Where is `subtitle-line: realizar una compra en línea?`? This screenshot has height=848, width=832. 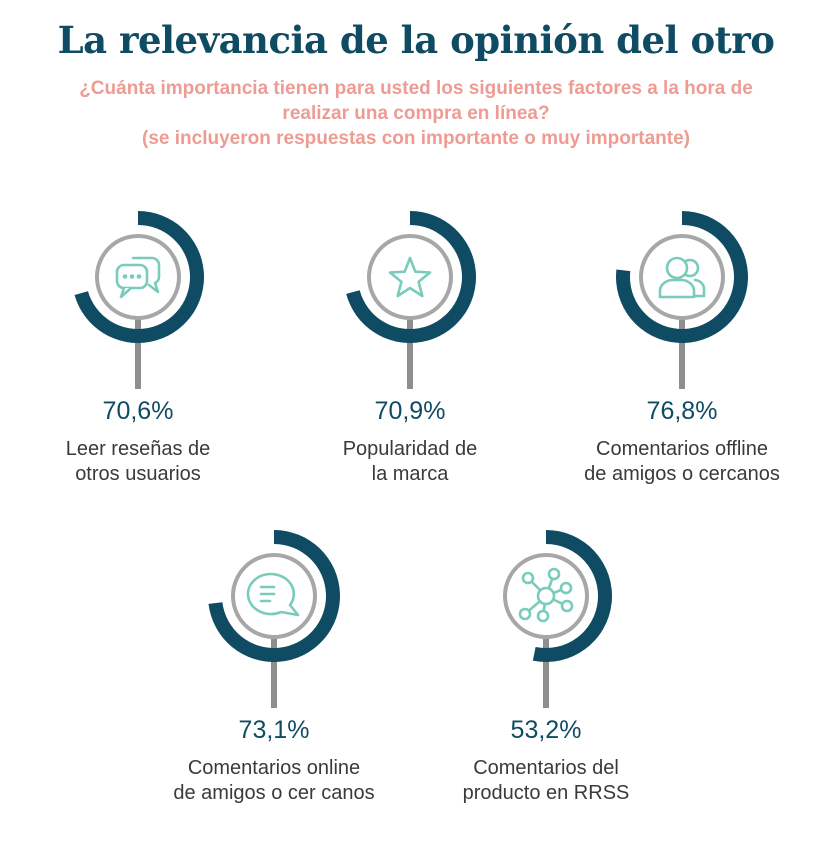 subtitle-line: realizar una compra en línea? is located at coordinates (416, 113).